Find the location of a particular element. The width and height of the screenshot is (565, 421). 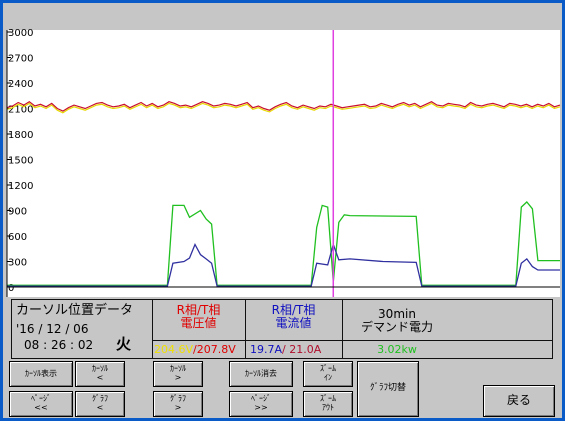

voltage-label: R相/T相 電圧値 is located at coordinates (198, 317).